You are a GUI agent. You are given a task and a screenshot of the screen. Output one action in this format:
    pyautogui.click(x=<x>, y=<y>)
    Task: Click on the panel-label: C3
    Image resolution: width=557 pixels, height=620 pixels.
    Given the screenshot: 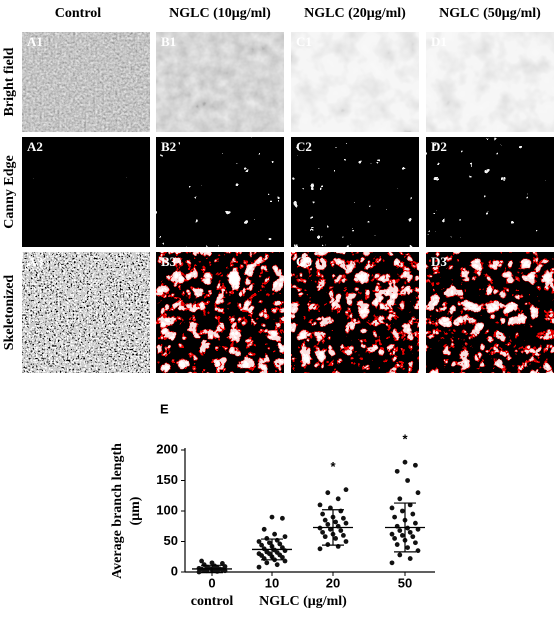 What is the action you would take?
    pyautogui.click(x=304, y=261)
    